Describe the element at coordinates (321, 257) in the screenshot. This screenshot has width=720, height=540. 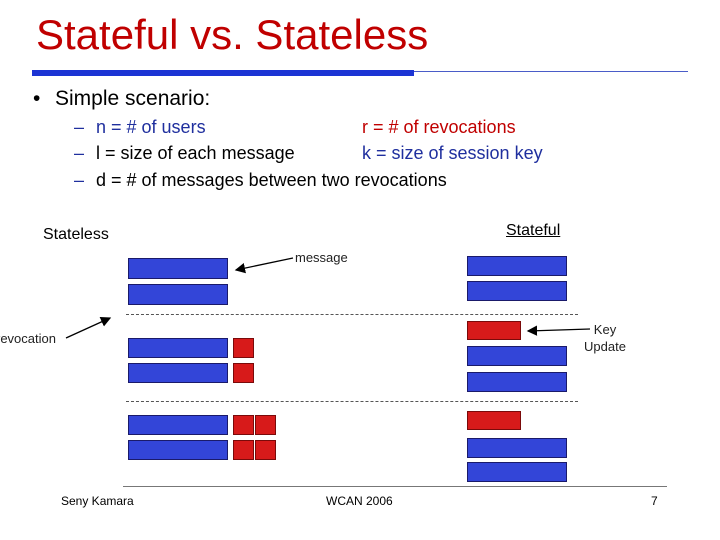
I see `message-label: message` at that location.